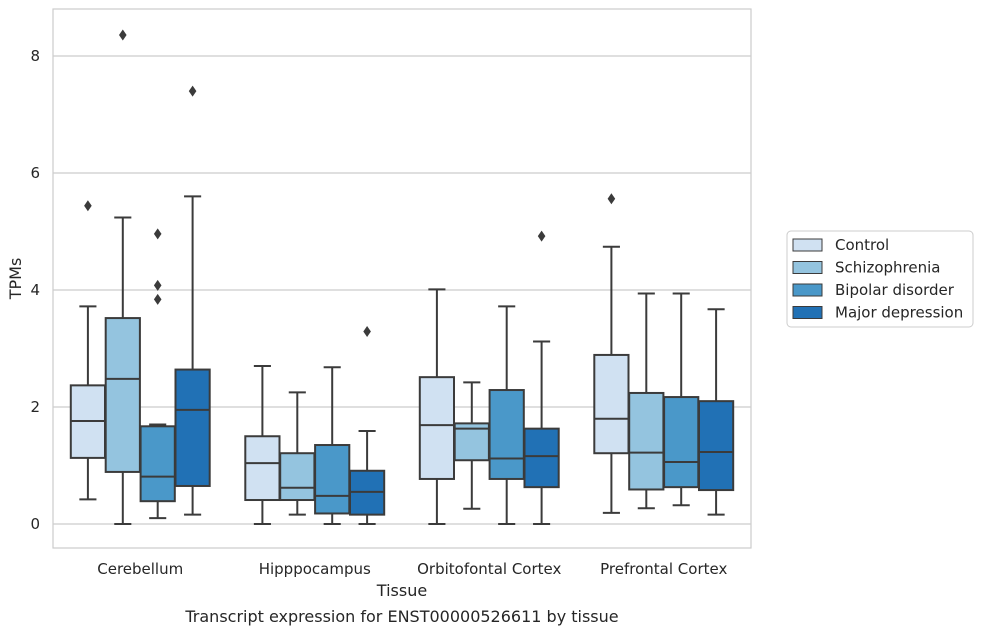  What do you see at coordinates (862, 245) in the screenshot?
I see `legend-label: Control` at bounding box center [862, 245].